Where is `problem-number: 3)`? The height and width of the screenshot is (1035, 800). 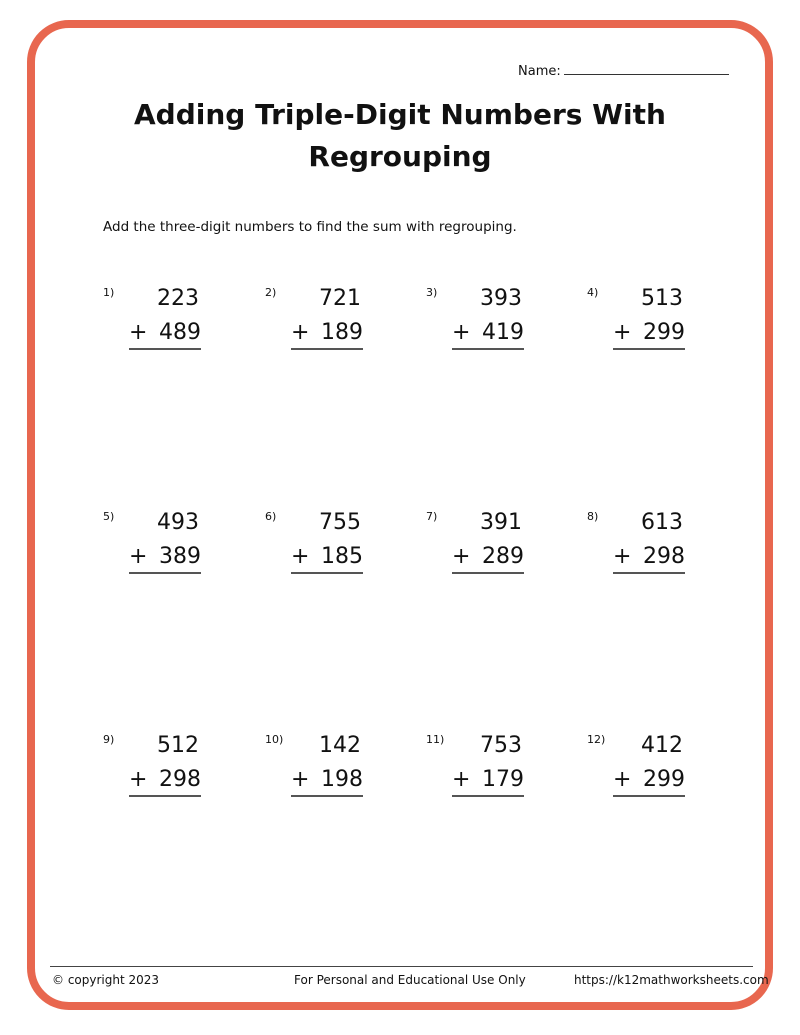 problem-number: 3) is located at coordinates (432, 292).